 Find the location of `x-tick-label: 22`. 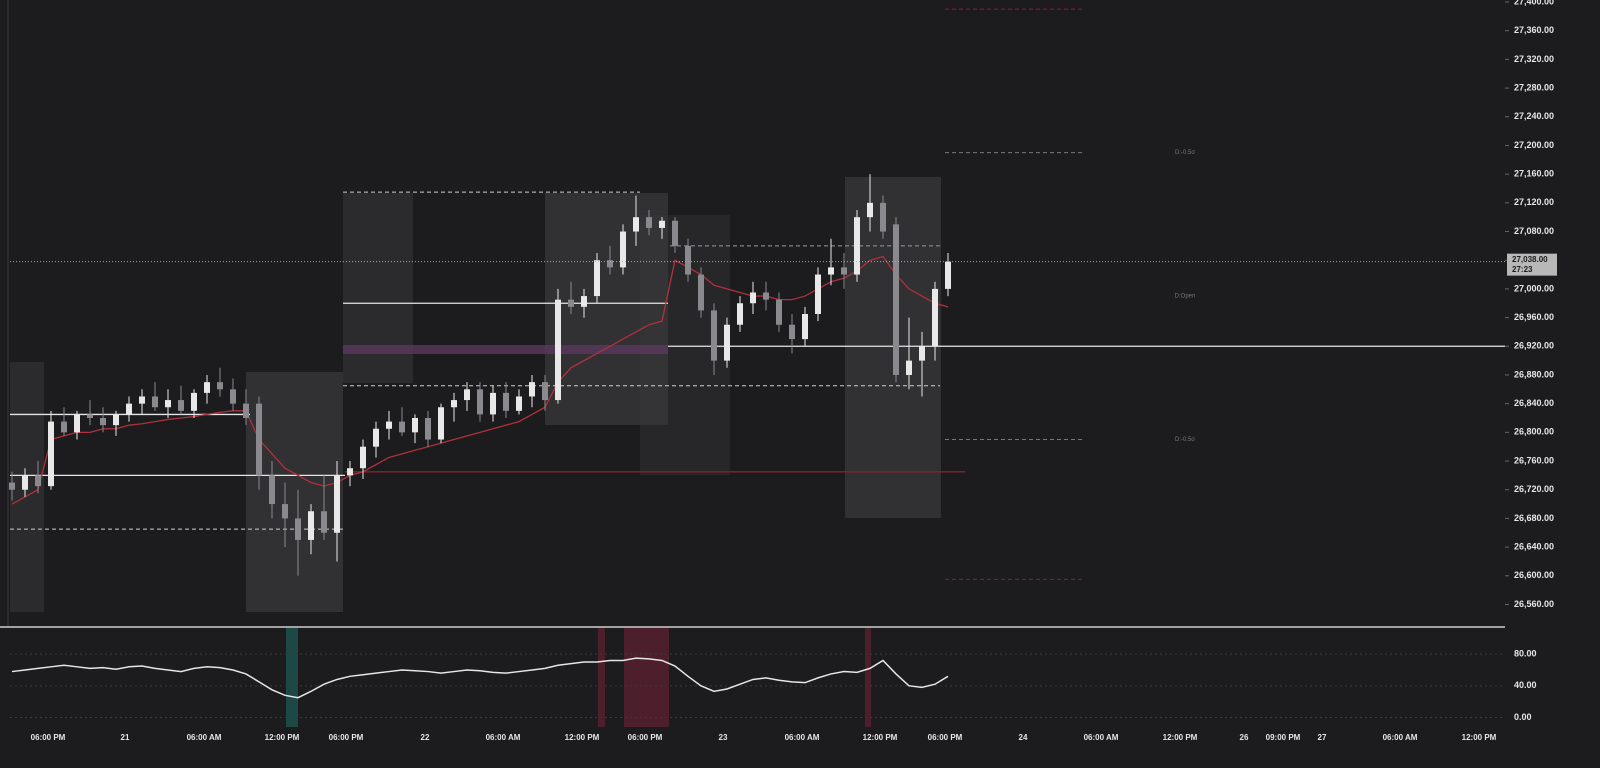

x-tick-label: 22 is located at coordinates (425, 737).